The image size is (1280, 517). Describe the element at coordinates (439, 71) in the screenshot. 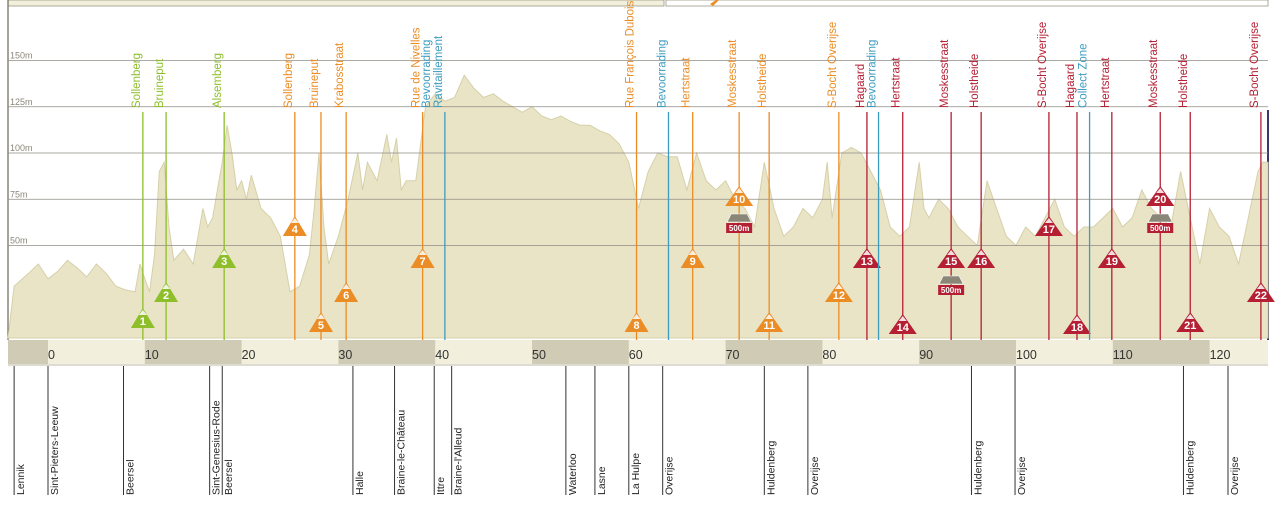

I see `marker-name-label: Ravitaillement` at that location.